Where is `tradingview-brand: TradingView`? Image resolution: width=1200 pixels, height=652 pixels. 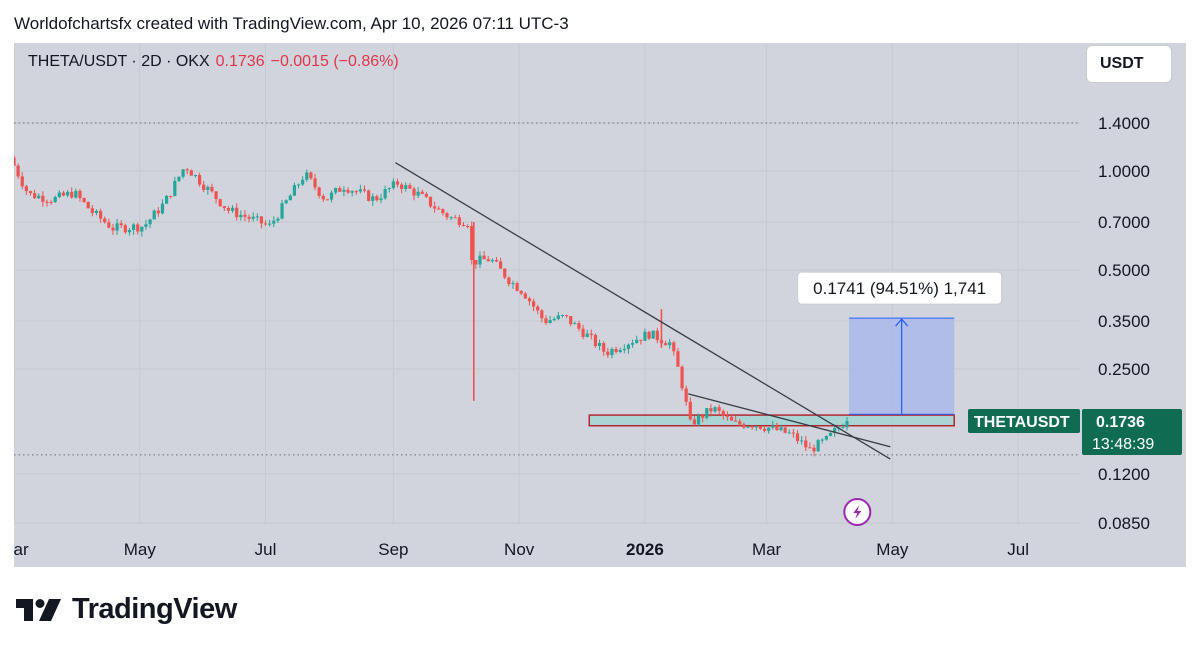
tradingview-brand: TradingView is located at coordinates (126, 609).